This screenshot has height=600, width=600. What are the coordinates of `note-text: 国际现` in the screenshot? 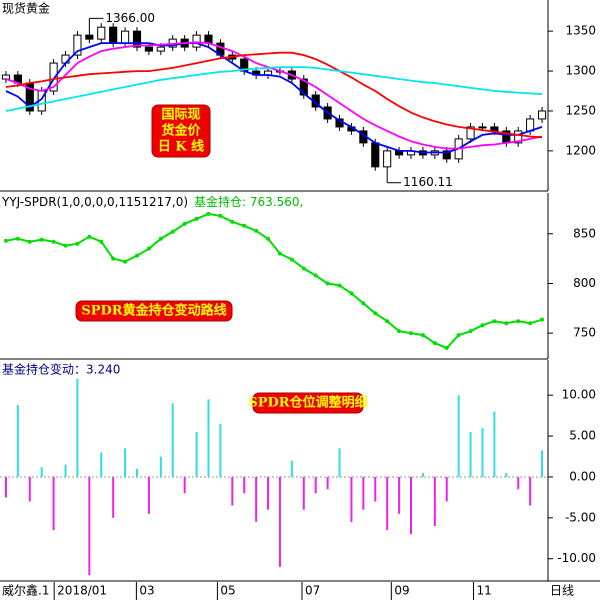 It's located at (180, 115).